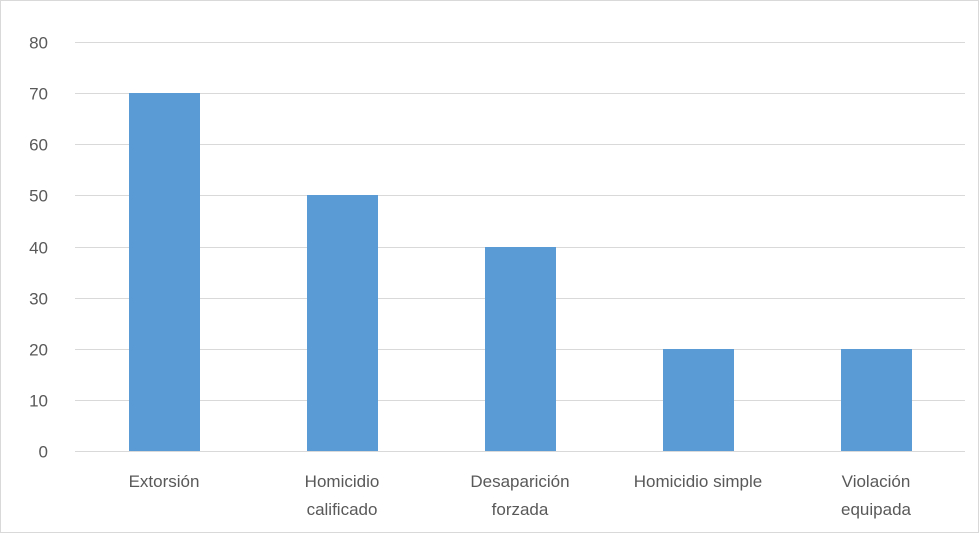 The width and height of the screenshot is (979, 533). Describe the element at coordinates (38, 299) in the screenshot. I see `y-tick-label: 30` at that location.